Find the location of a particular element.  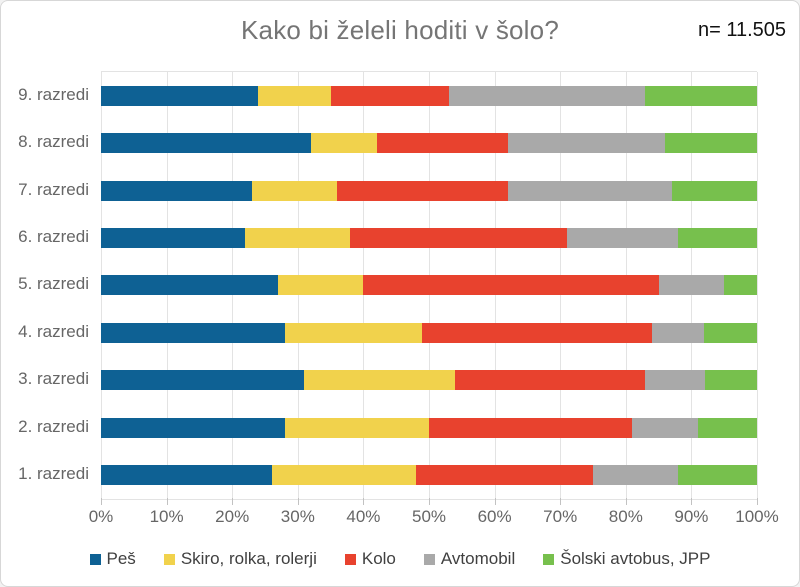

legend-item: Kolo is located at coordinates (370, 559).